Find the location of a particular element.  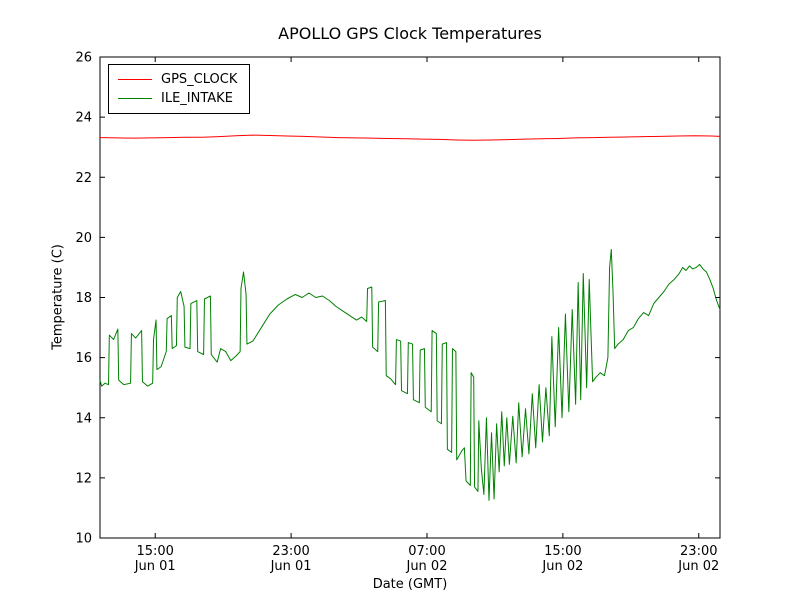

ile-intake-line-sample is located at coordinates (135, 98).